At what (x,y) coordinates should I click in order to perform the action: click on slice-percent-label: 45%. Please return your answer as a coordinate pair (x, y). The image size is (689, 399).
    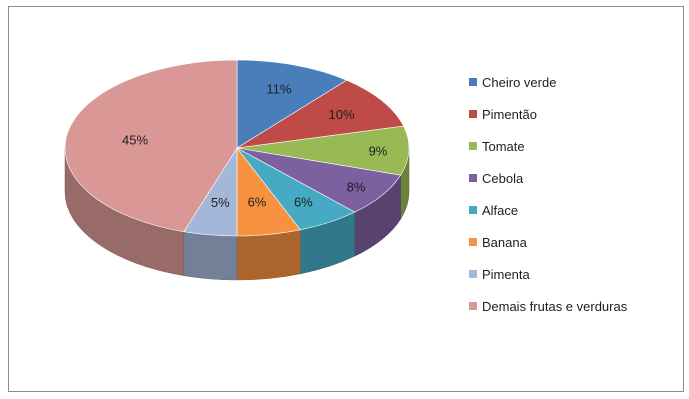
    Looking at the image, I should click on (135, 140).